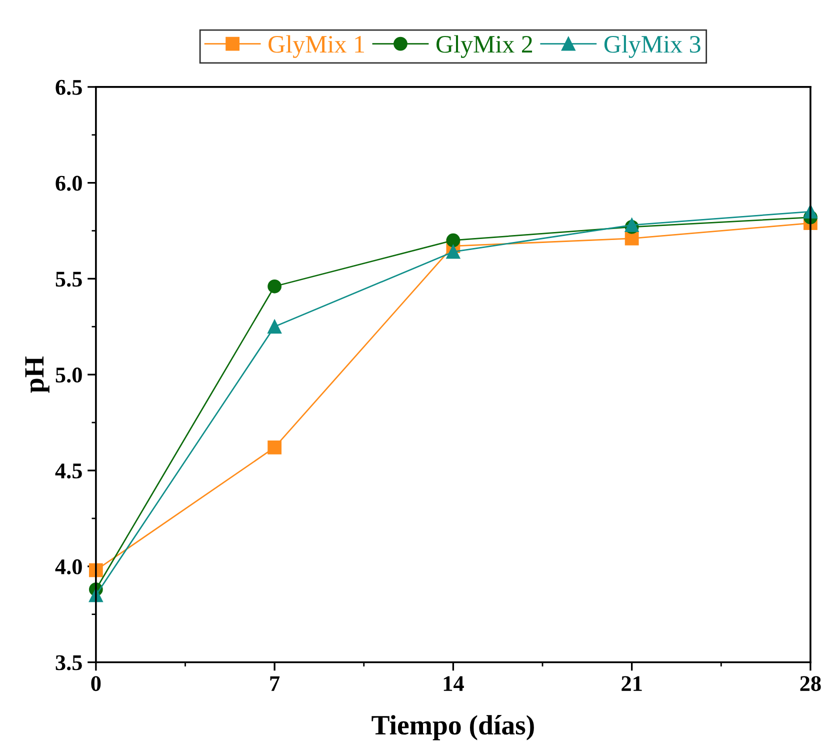 The image size is (827, 756). What do you see at coordinates (632, 683) in the screenshot?
I see `x-tick-label: 21` at bounding box center [632, 683].